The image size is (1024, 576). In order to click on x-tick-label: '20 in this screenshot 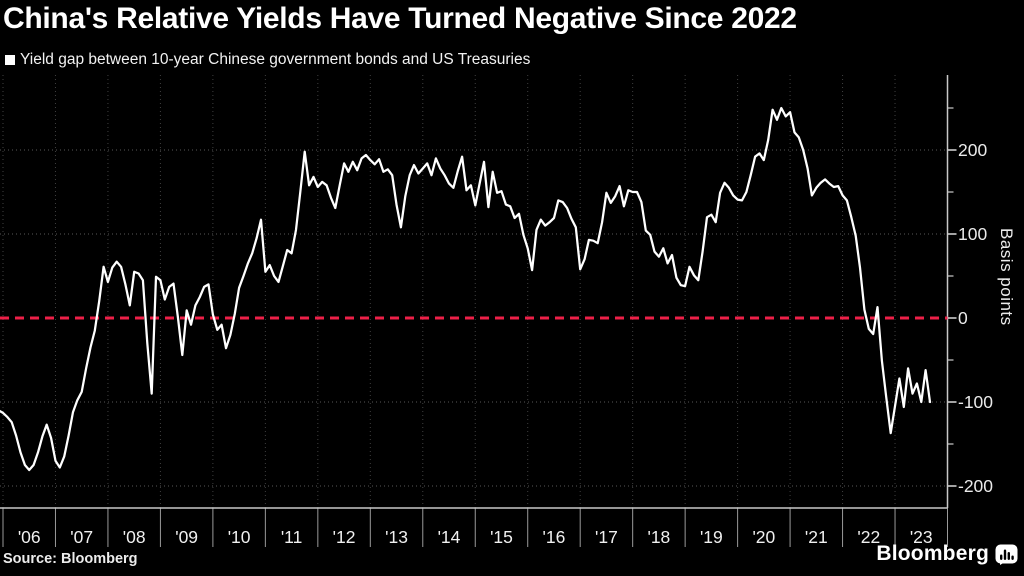, I will do `click(763, 537)`.